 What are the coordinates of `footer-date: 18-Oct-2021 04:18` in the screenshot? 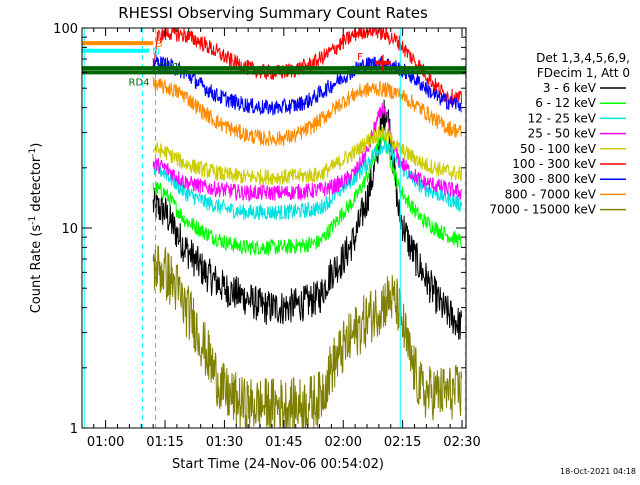 It's located at (598, 471).